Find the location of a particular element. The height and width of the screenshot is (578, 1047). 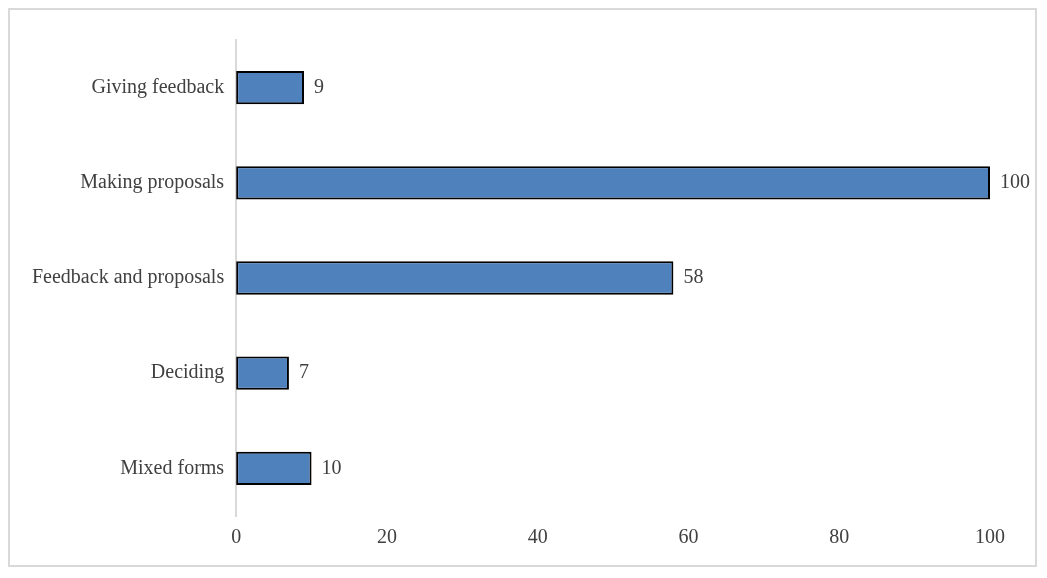

x-tick-label: 100 is located at coordinates (990, 536).